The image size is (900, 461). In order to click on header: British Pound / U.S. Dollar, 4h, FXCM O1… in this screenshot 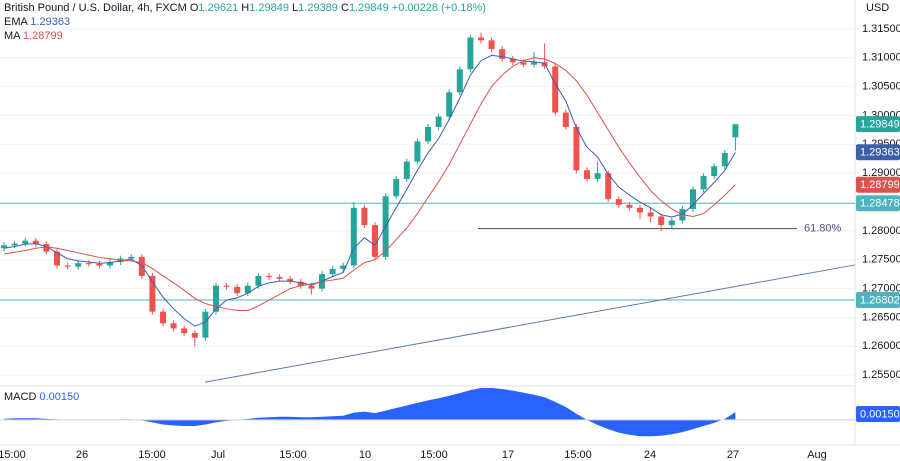, I will do `click(245, 8)`.